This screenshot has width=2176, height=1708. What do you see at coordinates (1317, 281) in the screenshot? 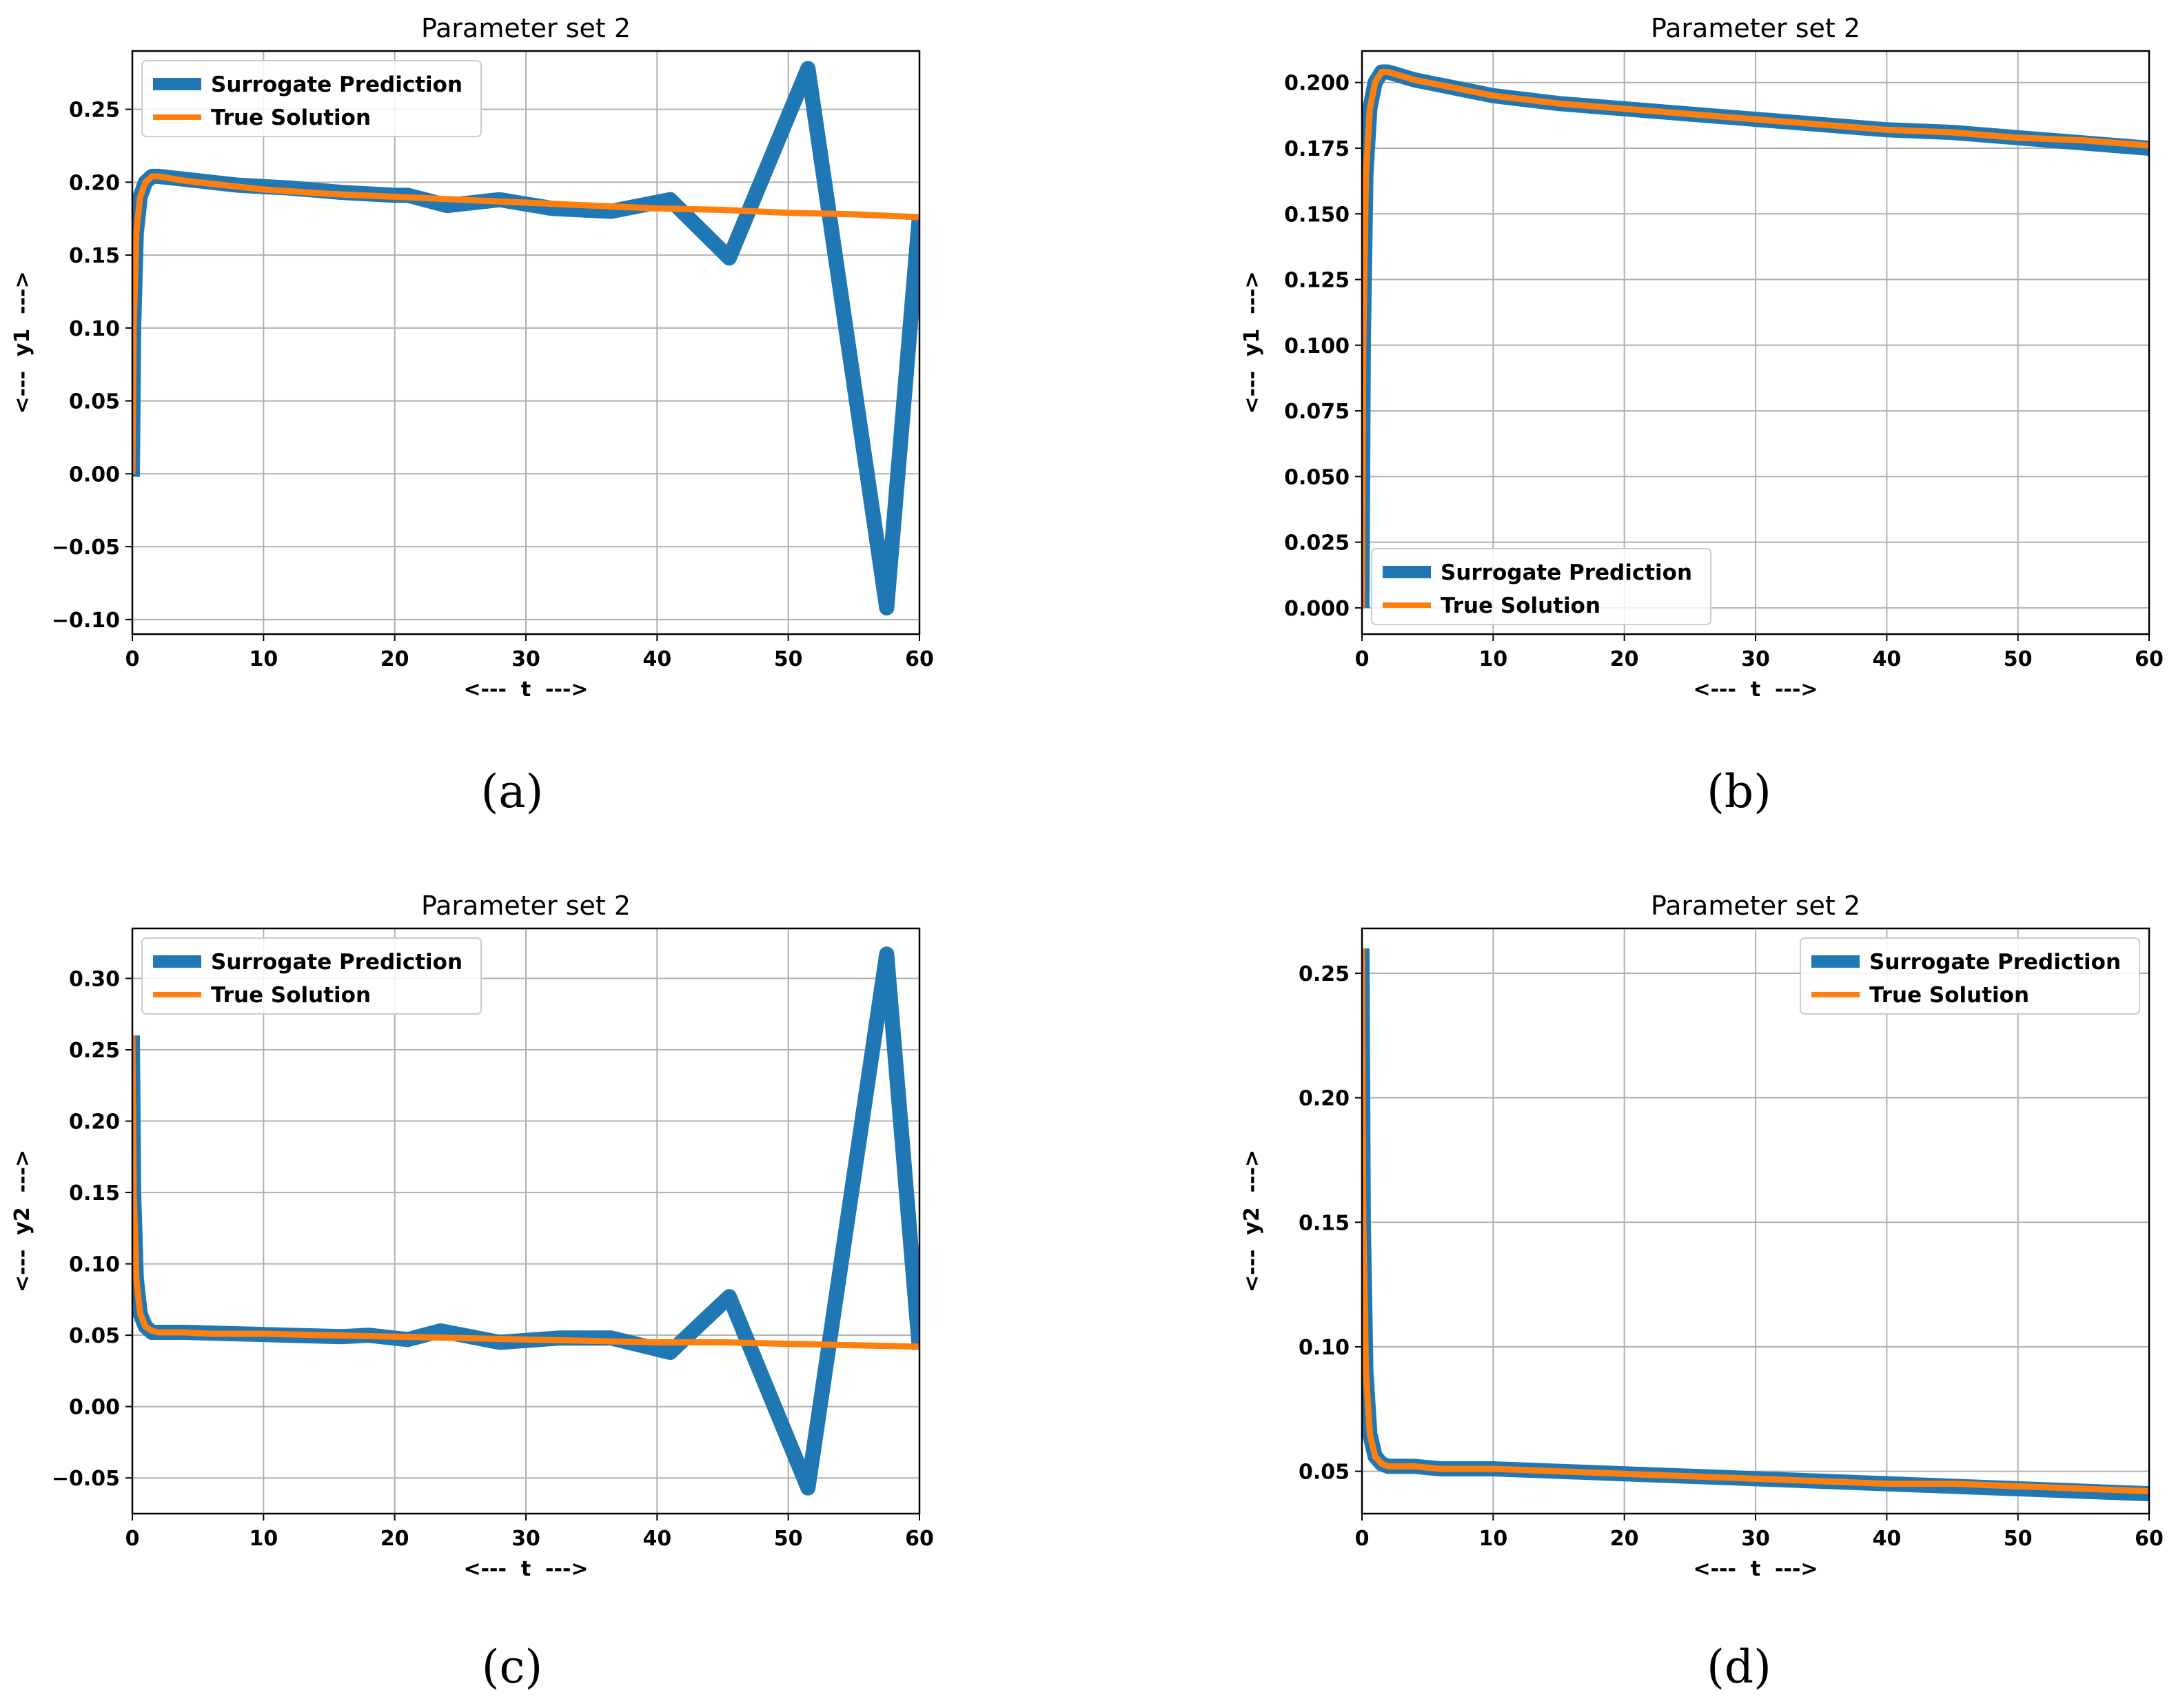
I see `y-tick-label: 0.125` at bounding box center [1317, 281].